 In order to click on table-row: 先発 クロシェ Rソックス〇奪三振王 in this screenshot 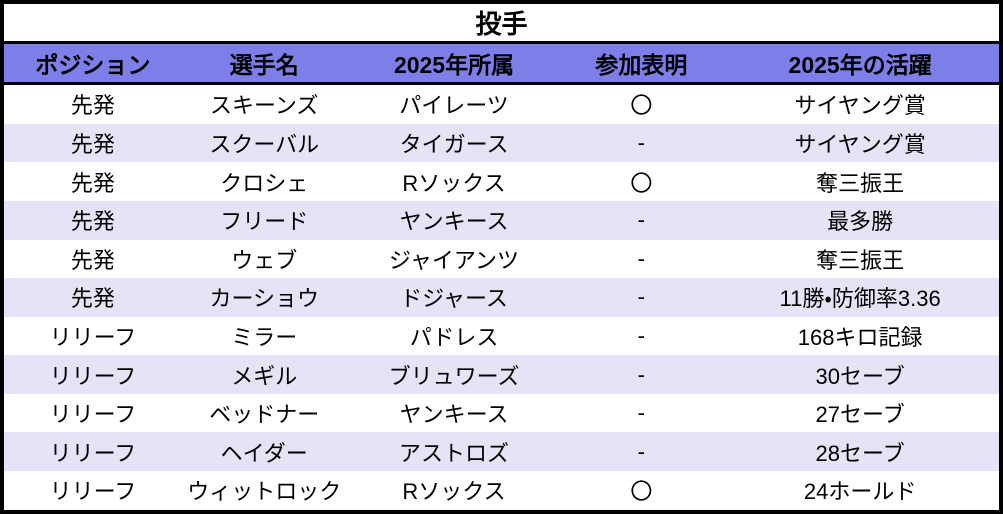, I will do `click(501, 181)`.